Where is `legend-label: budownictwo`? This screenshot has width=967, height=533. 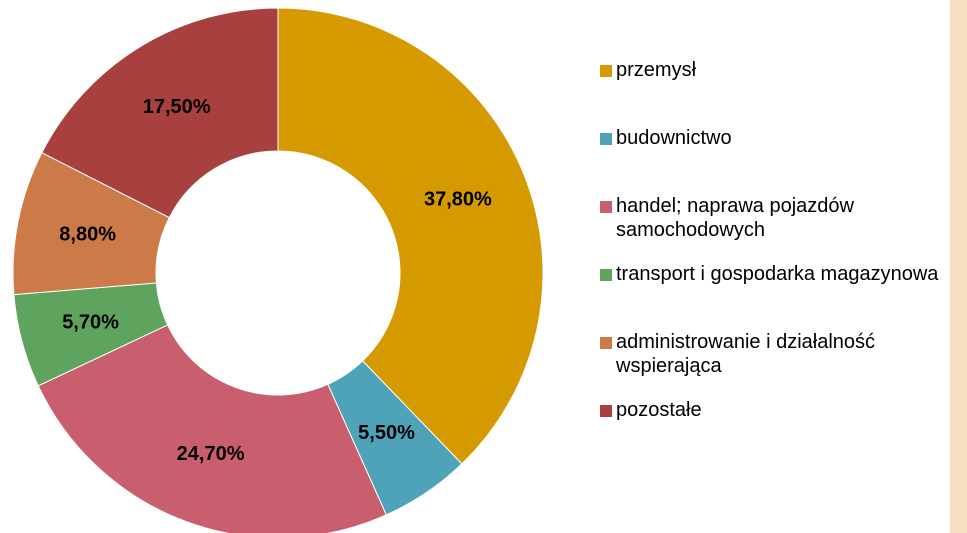
legend-label: budownictwo is located at coordinates (674, 138).